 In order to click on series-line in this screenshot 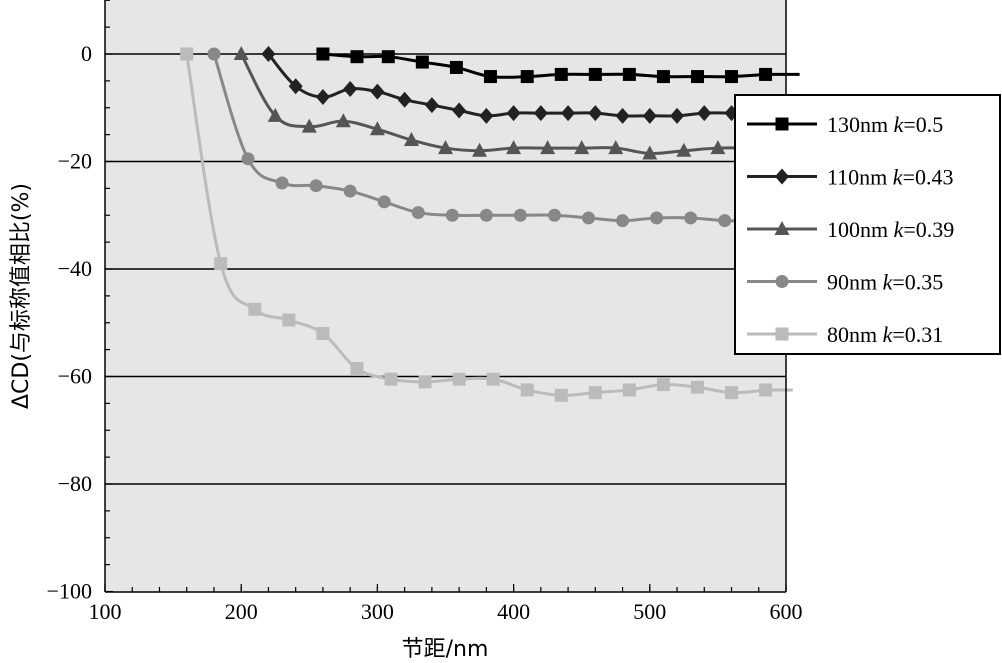, I will do `click(495, 104)`.